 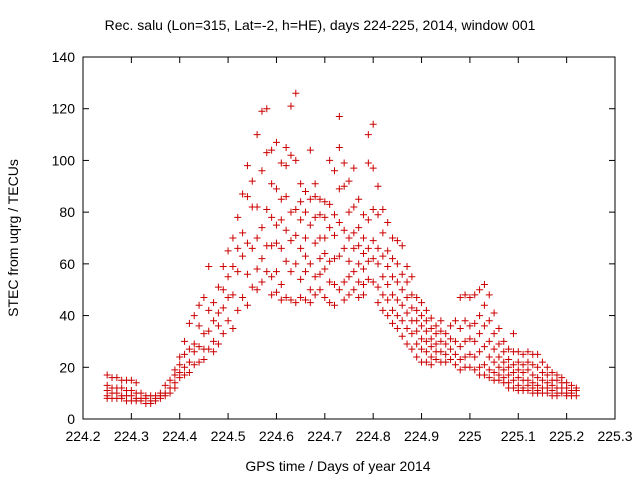 I want to click on x-tick-label: 225.2, so click(x=566, y=436).